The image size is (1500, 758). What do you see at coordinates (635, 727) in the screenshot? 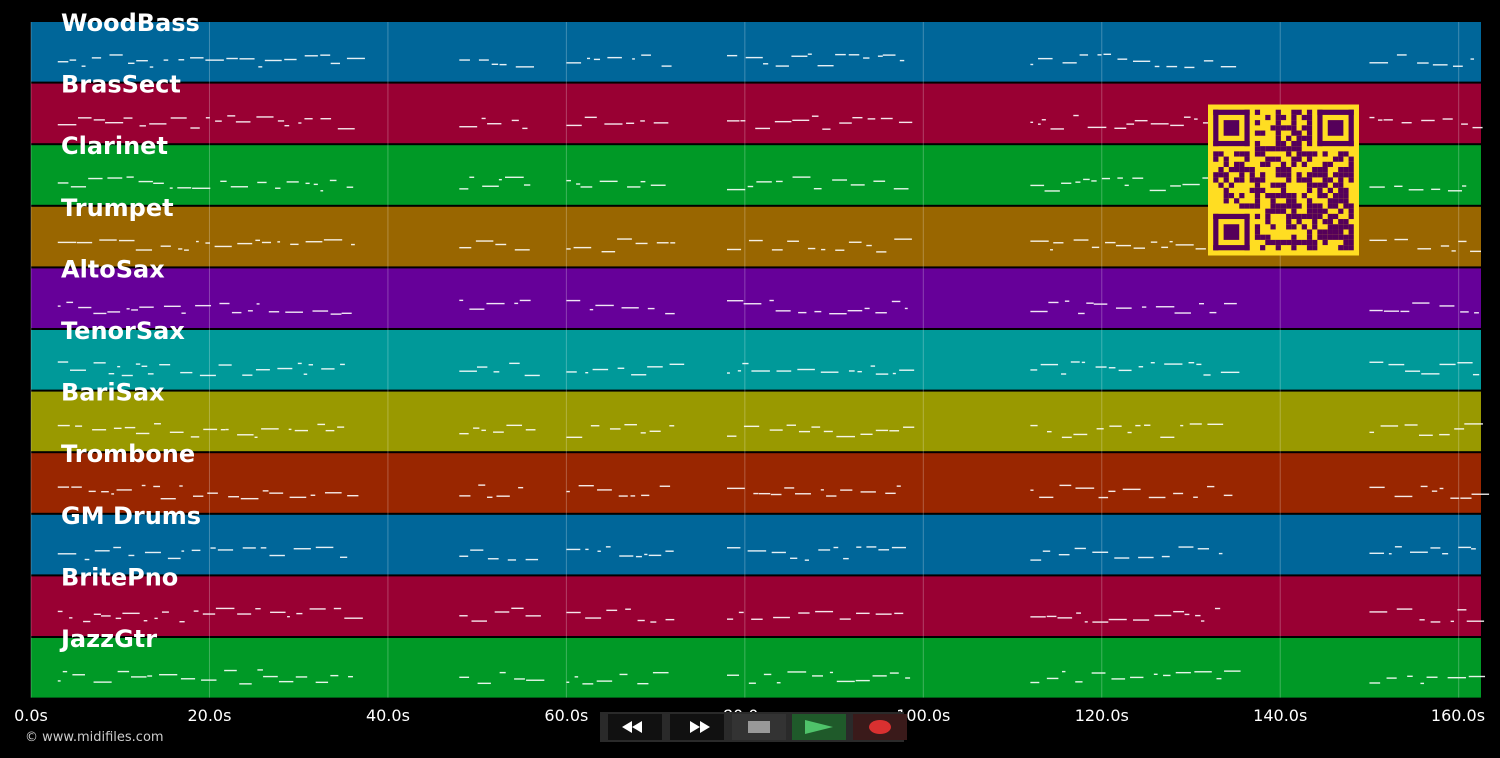
I see `rewind-button` at bounding box center [635, 727].